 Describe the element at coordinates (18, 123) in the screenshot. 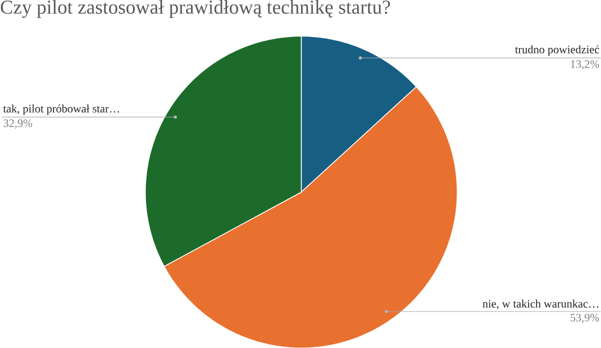

I see `data-label: 32,9%` at that location.